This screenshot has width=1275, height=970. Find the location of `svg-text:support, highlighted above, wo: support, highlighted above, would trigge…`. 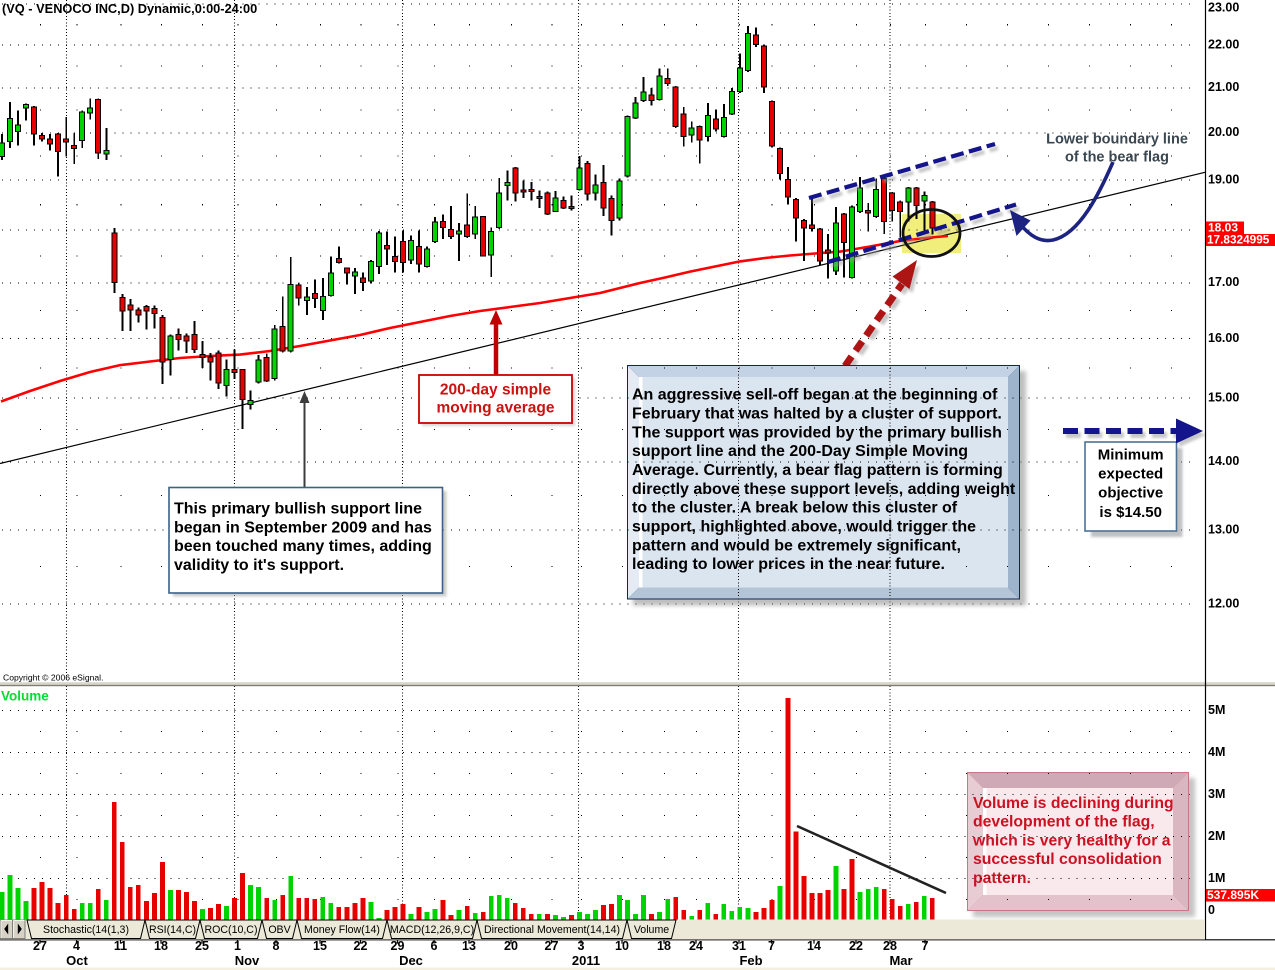

svg-text:support, highlighted above, wo: support, highlighted above, would trigge… is located at coordinates (804, 527).